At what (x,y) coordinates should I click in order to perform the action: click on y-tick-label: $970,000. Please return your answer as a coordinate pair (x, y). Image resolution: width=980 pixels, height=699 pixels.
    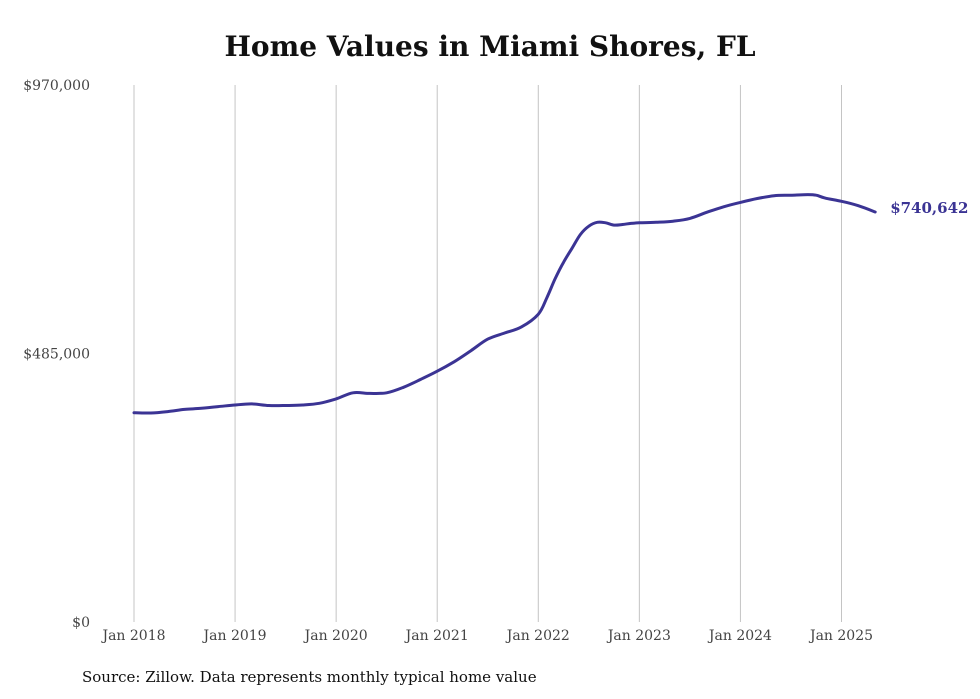
    Looking at the image, I should click on (56, 86).